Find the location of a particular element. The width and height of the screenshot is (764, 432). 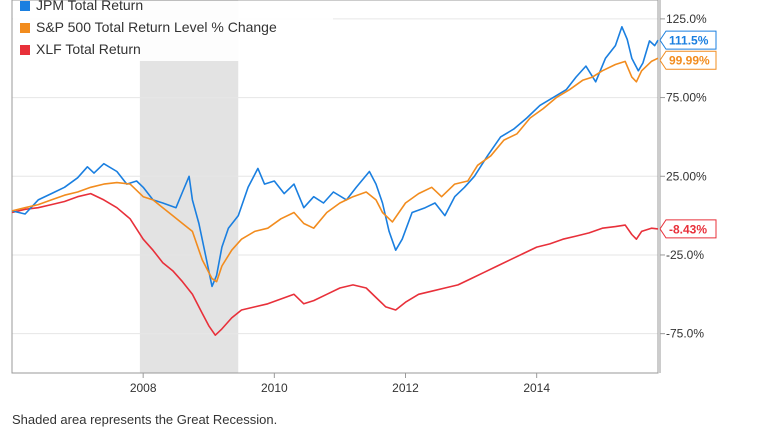

end-value-text: 99.99% is located at coordinates (689, 61).